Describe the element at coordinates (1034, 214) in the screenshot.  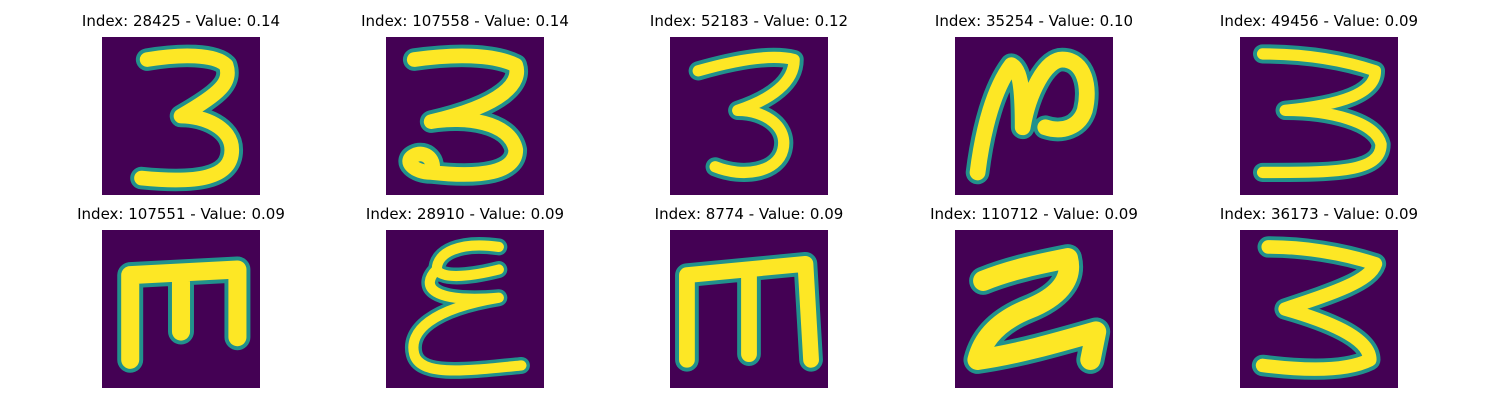
I see `panel-title: Index: 110712 - Value: 0.09` at that location.